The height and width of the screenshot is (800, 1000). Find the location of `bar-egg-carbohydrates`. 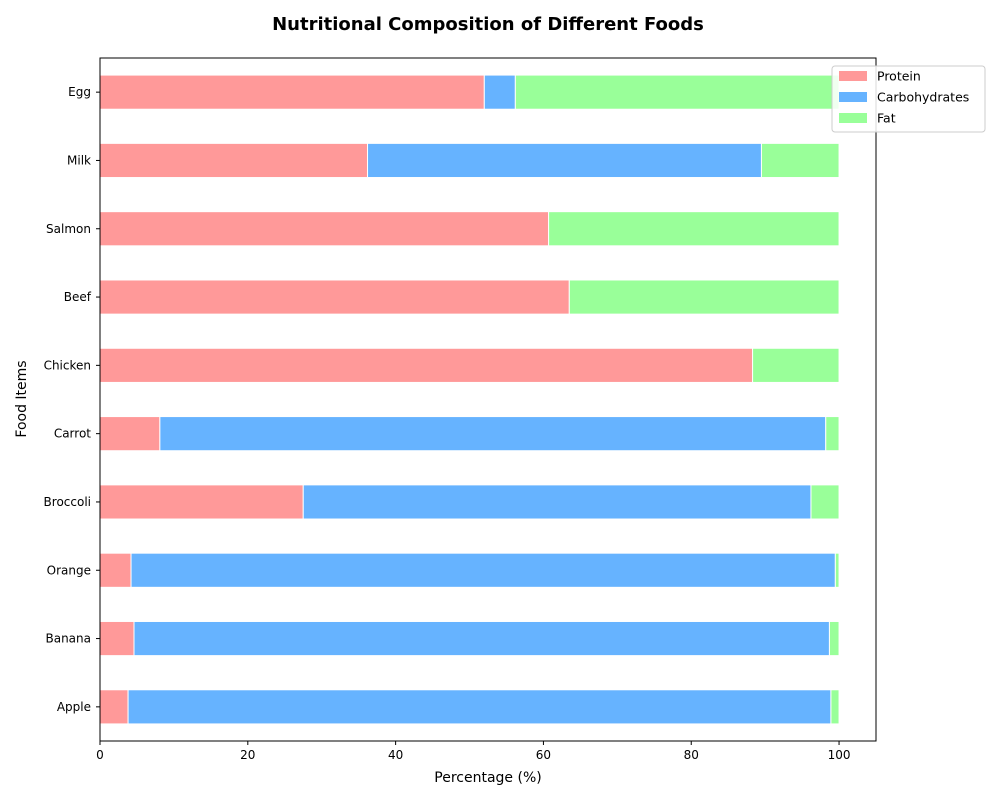

bar-egg-carbohydrates is located at coordinates (499, 92).